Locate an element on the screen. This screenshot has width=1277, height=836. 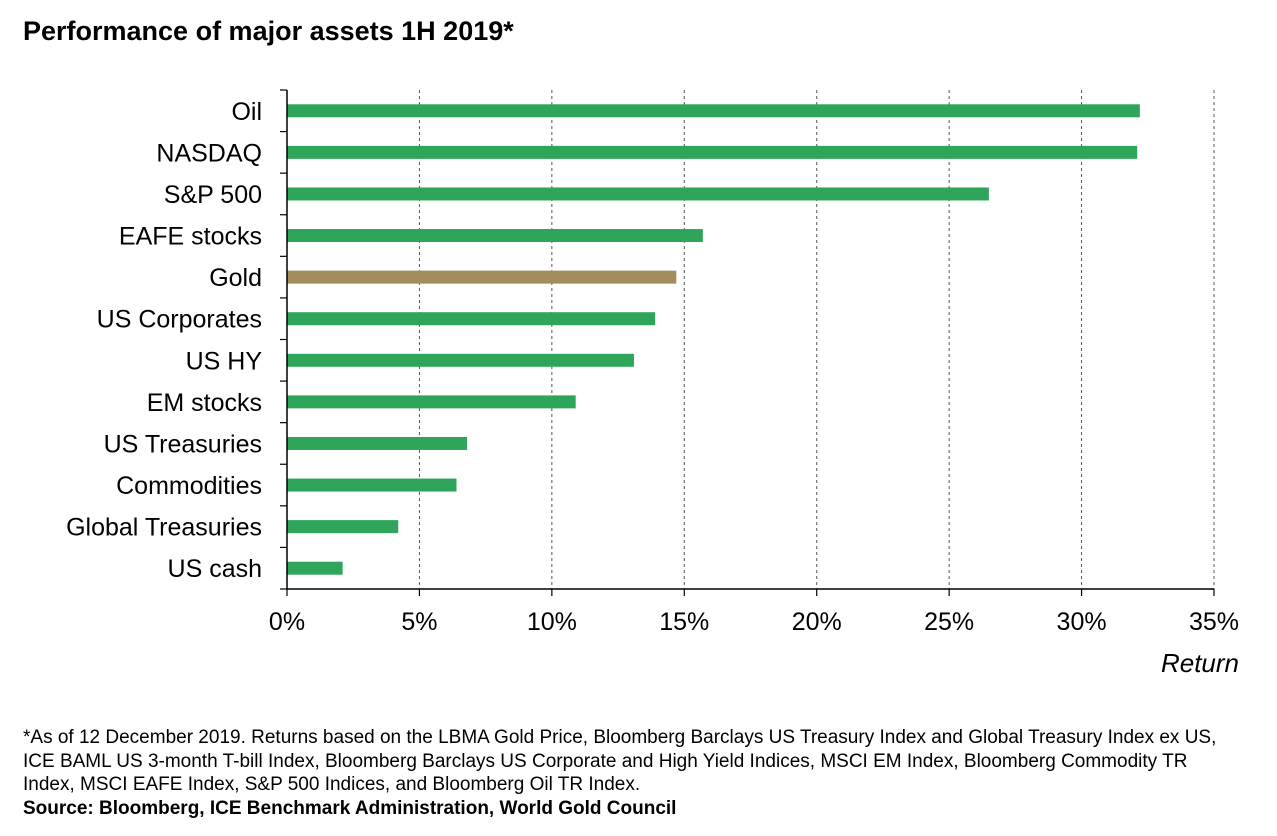
category-label: US HY is located at coordinates (224, 361).